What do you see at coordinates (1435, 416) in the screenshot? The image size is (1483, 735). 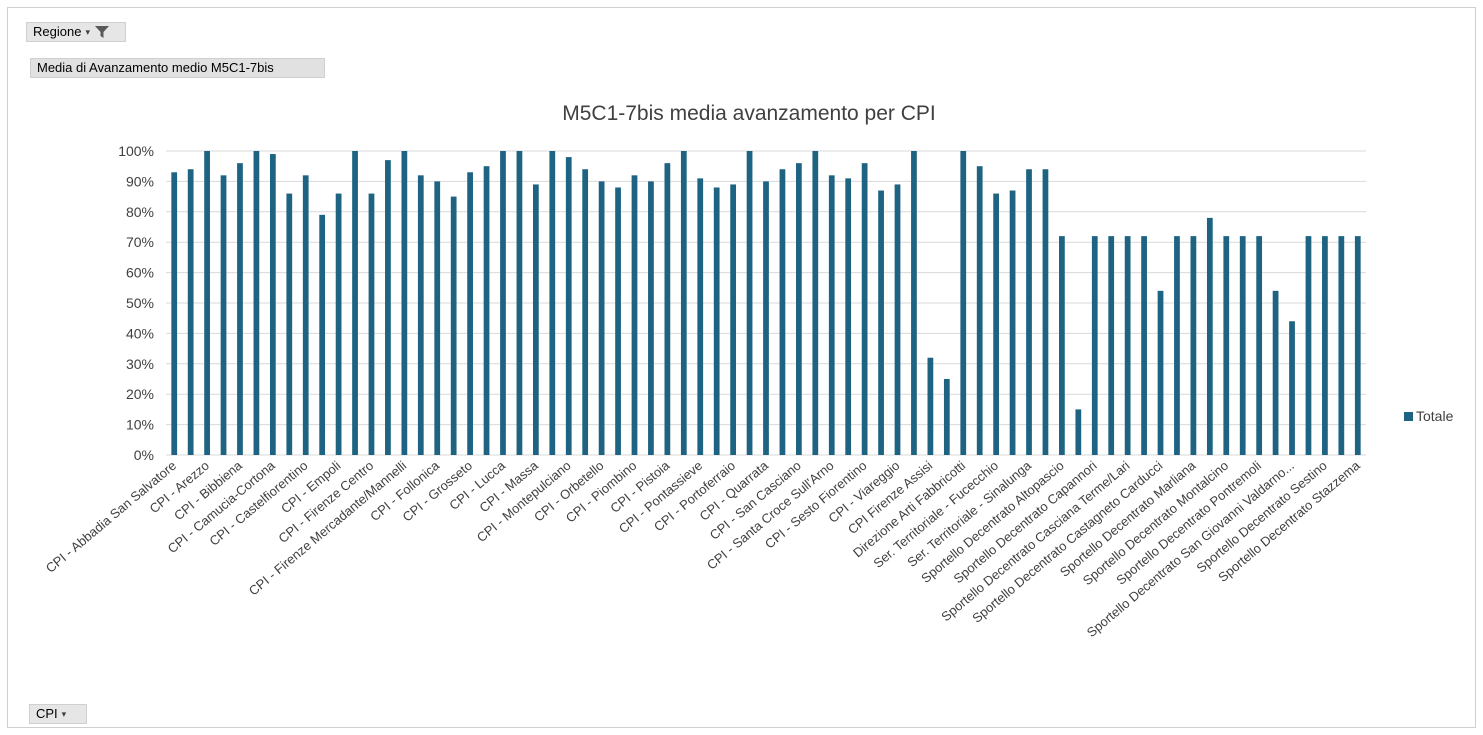 I see `legend-label: Totale` at bounding box center [1435, 416].